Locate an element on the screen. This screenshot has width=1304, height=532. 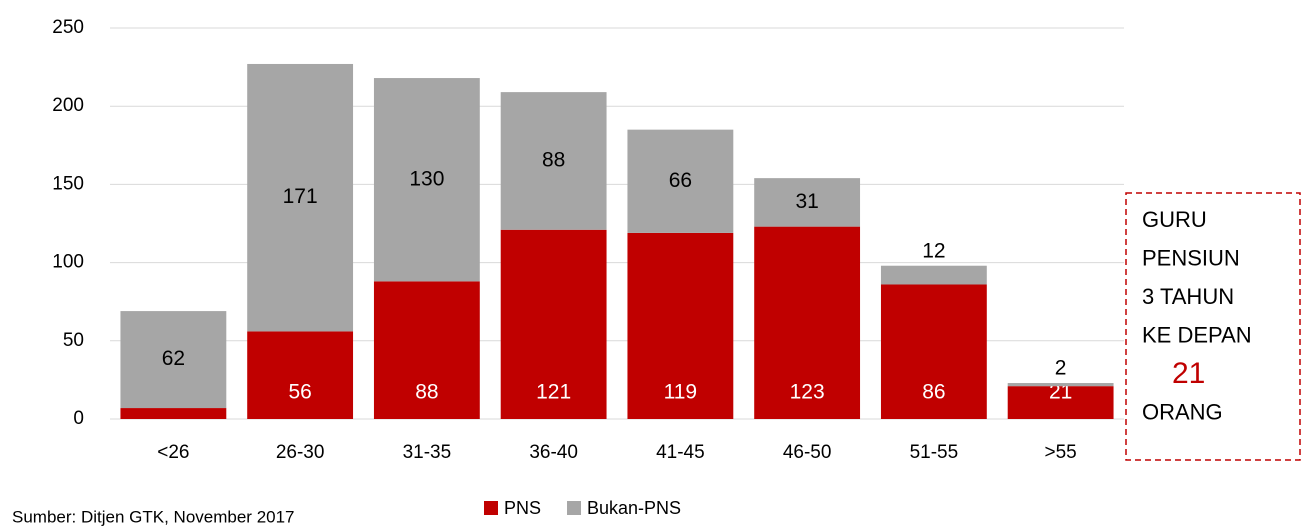
data-label: 31 is located at coordinates (806, 201).